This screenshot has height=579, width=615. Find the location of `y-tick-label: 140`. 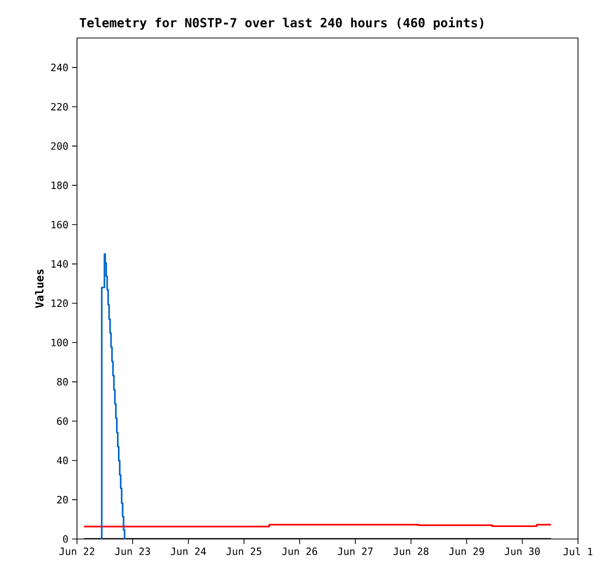

y-tick-label: 140 is located at coordinates (60, 264).